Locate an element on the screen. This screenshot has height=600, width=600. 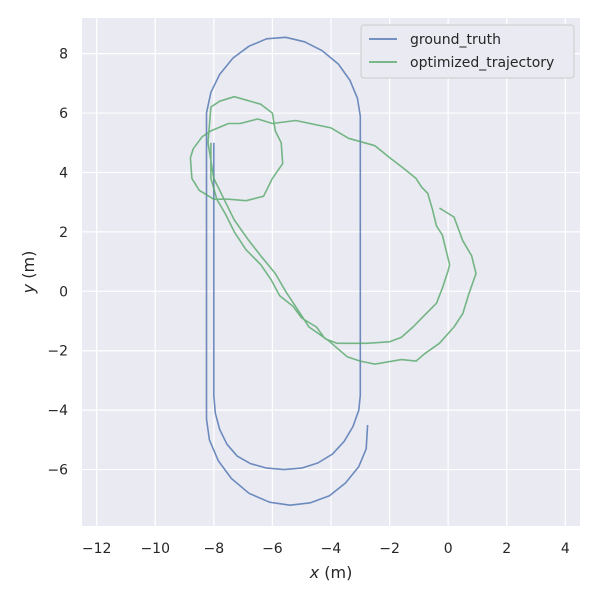
x-tick-label: 0 is located at coordinates (448, 549).